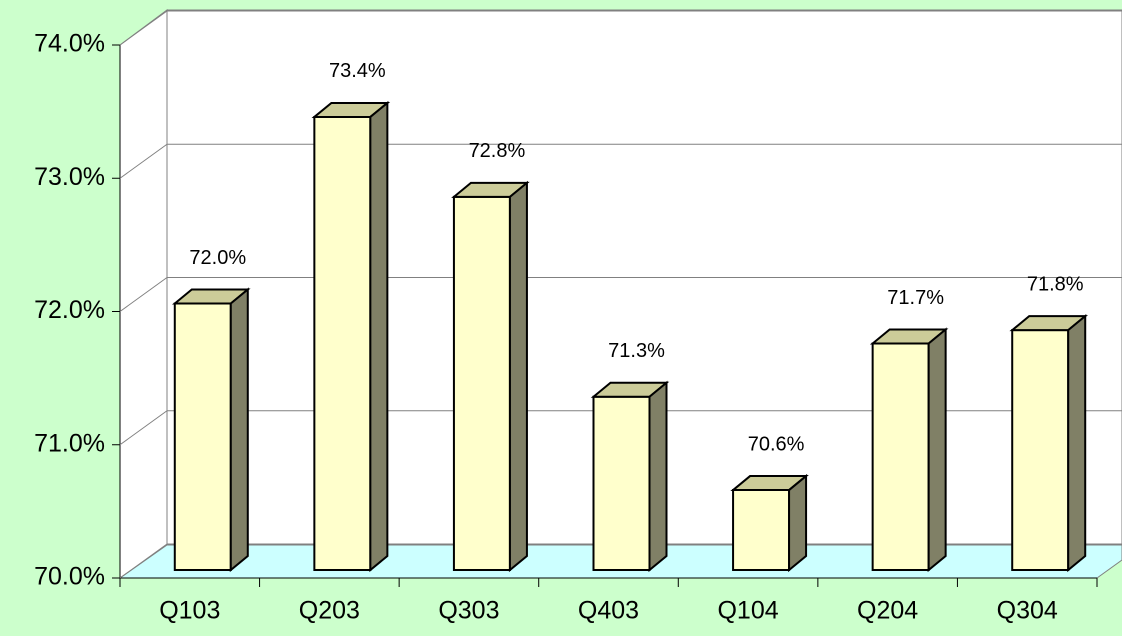 The image size is (1122, 636). I want to click on x-tick-label: Q403, so click(608, 611).